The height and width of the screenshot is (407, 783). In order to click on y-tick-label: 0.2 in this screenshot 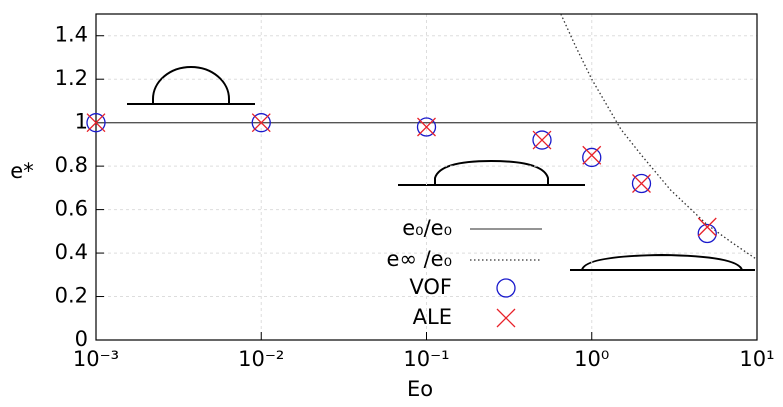, I will do `click(71, 296)`.